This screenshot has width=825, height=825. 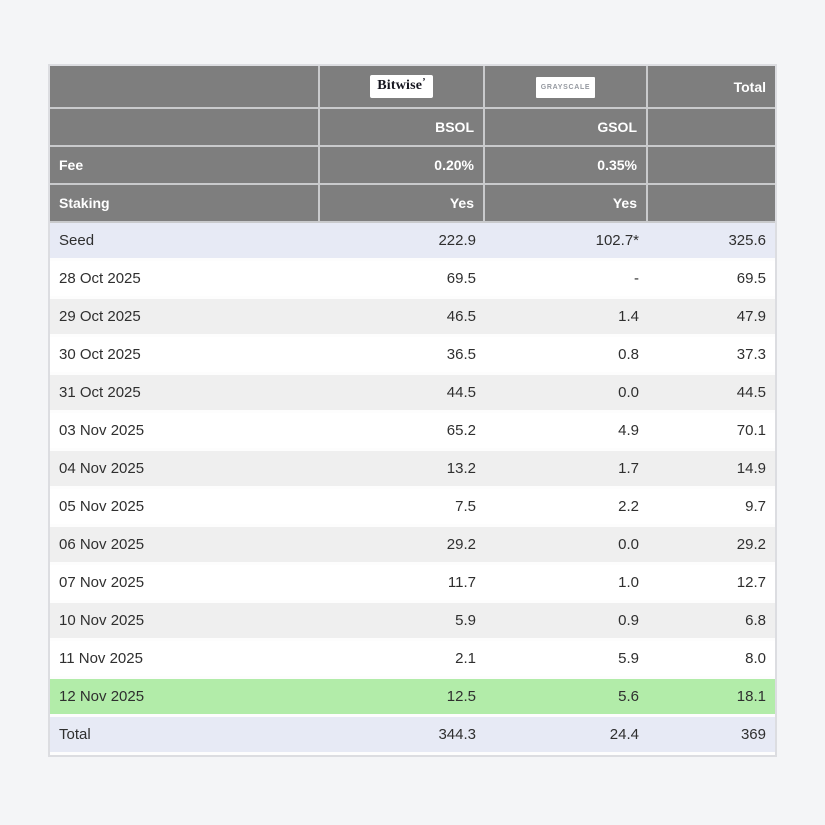 I want to click on header-cell-bitwise: Bitwise’, so click(x=402, y=87).